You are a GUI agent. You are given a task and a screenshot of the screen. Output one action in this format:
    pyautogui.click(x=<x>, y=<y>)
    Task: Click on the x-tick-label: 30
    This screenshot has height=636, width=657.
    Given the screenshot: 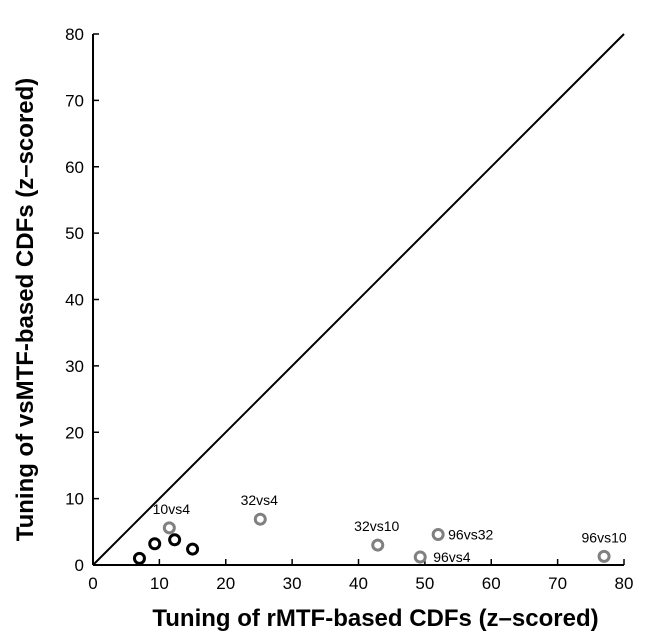 What is the action you would take?
    pyautogui.click(x=292, y=583)
    